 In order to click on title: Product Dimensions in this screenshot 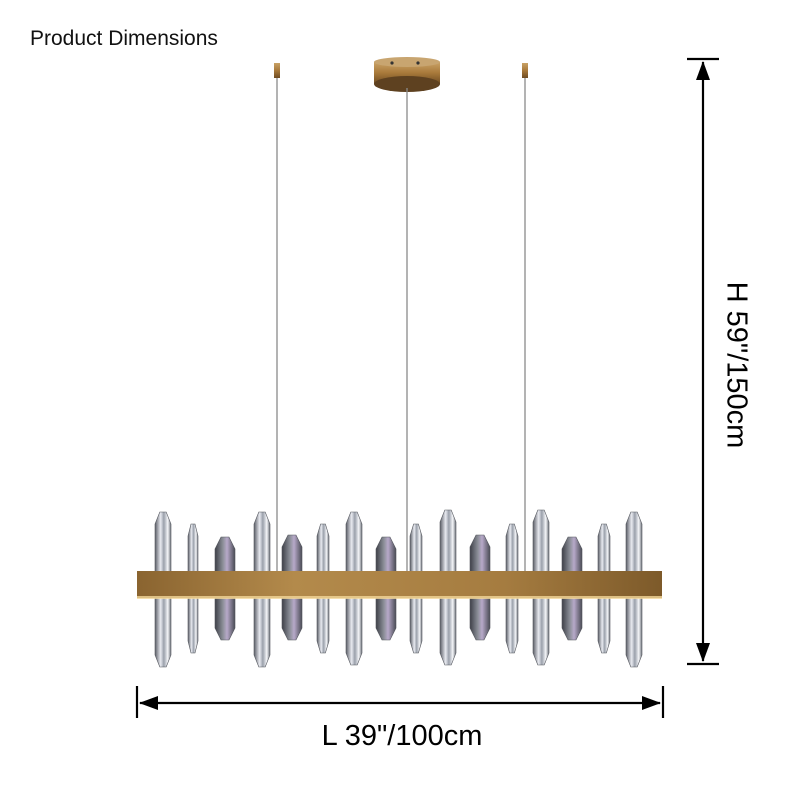, I will do `click(124, 38)`.